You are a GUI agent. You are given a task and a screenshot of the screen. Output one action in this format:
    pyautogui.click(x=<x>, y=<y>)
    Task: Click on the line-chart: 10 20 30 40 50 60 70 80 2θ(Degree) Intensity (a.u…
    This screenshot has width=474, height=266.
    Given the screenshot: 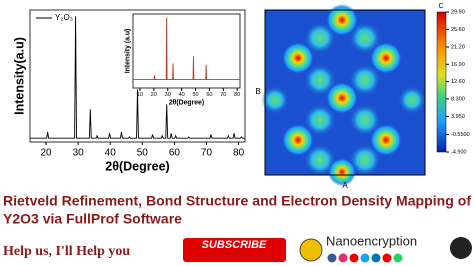 What is the action you would take?
    pyautogui.click(x=182, y=59)
    